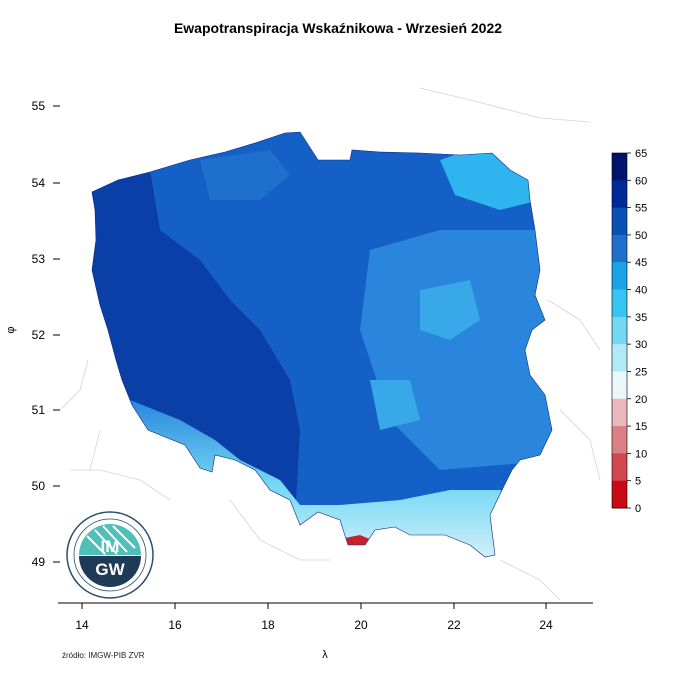 This screenshot has height=676, width=676. What do you see at coordinates (82, 625) in the screenshot?
I see `x-tick-label: 14` at bounding box center [82, 625].